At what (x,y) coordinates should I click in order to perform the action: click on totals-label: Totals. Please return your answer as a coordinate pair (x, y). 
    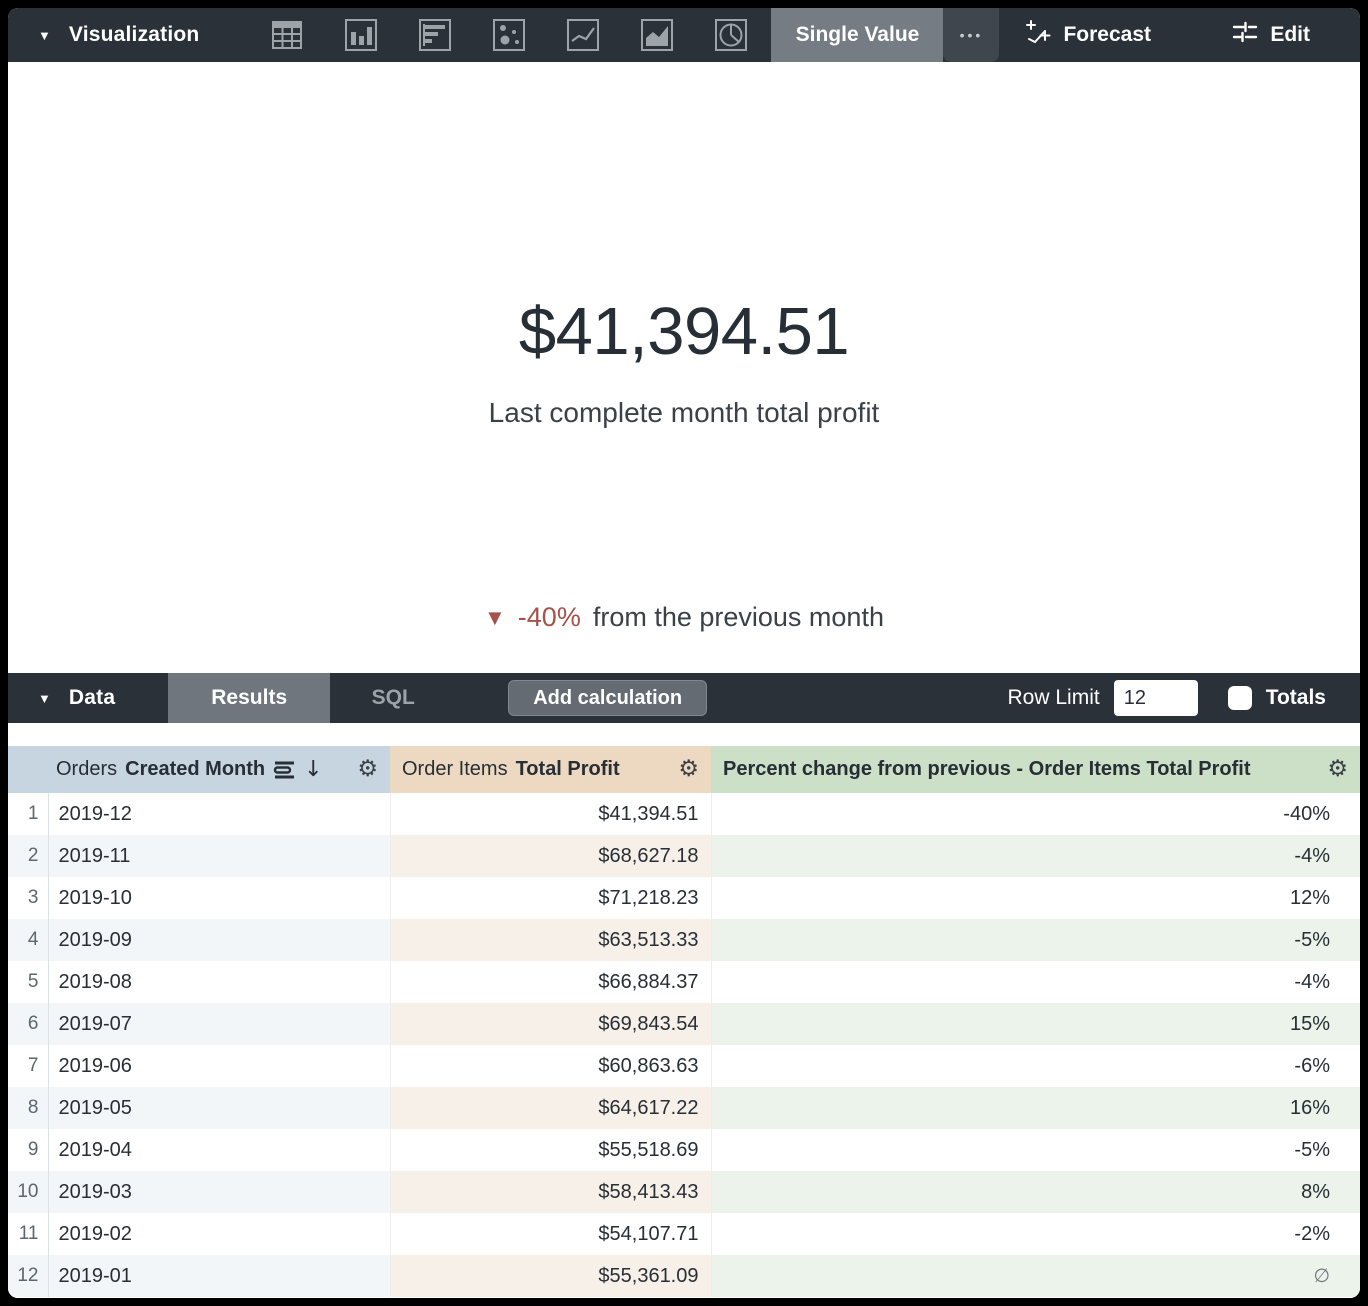
    Looking at the image, I should click on (1295, 697).